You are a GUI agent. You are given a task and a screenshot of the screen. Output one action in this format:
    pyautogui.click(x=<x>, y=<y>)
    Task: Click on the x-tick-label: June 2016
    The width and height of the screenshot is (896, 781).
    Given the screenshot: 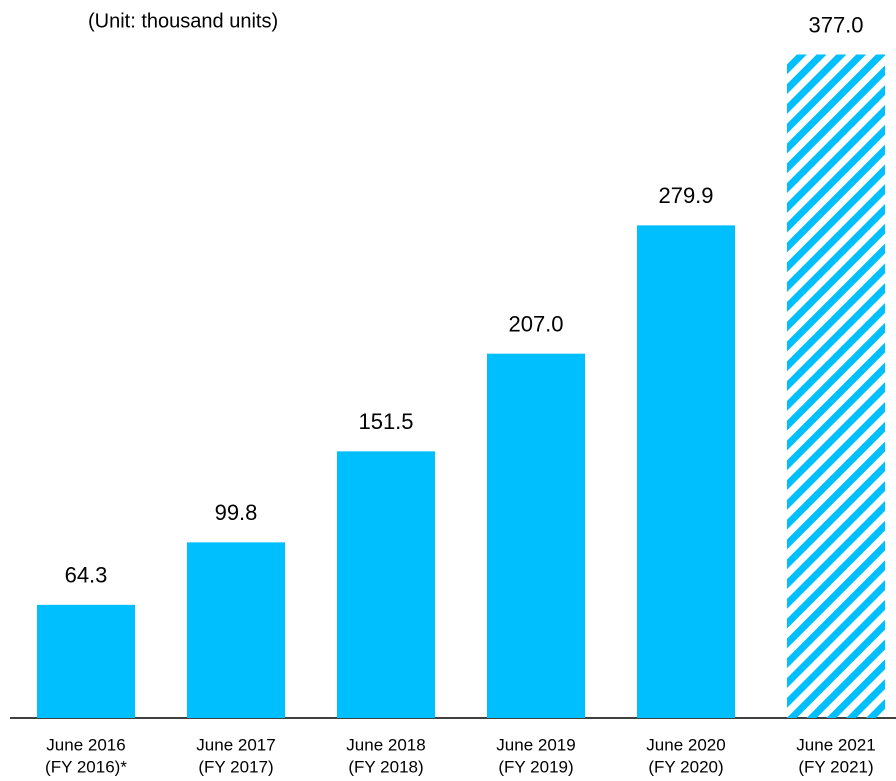 What is the action you would take?
    pyautogui.click(x=85, y=744)
    